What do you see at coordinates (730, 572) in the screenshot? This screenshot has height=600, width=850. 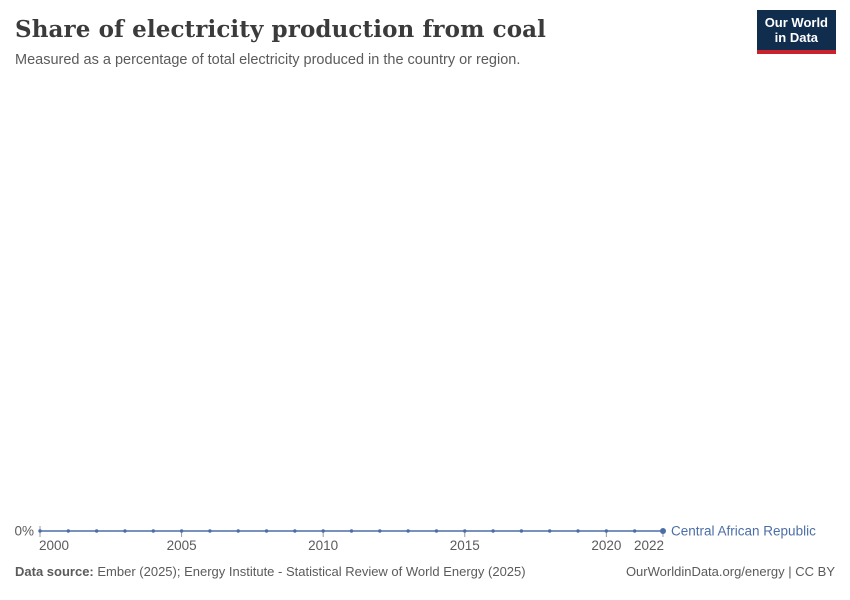 I see `footer-link: OurWorldinData.org/energy | CC BY` at bounding box center [730, 572].